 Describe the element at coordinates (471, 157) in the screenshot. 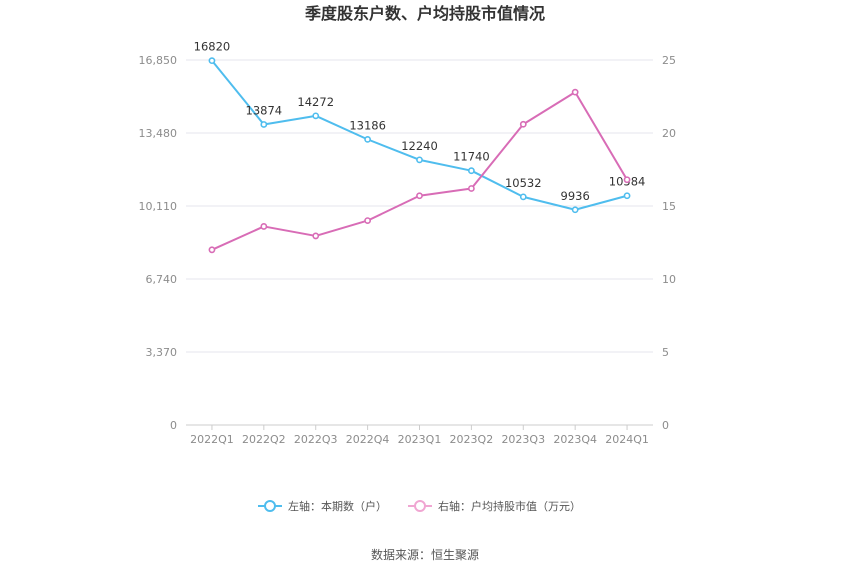

I see `data-label: 11740` at that location.